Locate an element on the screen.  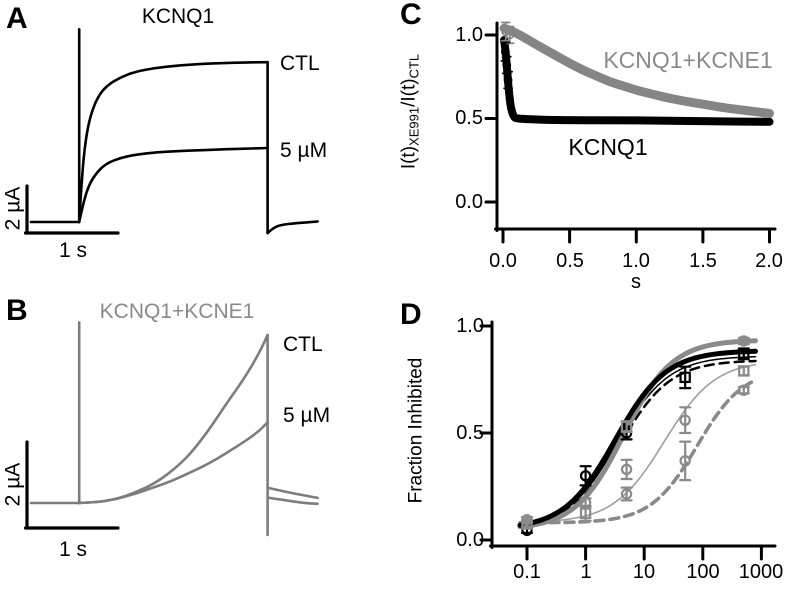
panel-b-title: KCNQ1+KCNE1 is located at coordinates (177, 311).